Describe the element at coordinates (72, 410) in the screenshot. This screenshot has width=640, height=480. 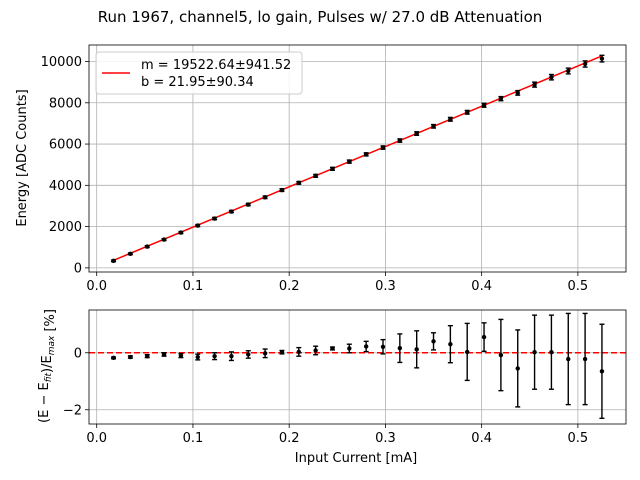
I see `y-tick-label: −2` at that location.